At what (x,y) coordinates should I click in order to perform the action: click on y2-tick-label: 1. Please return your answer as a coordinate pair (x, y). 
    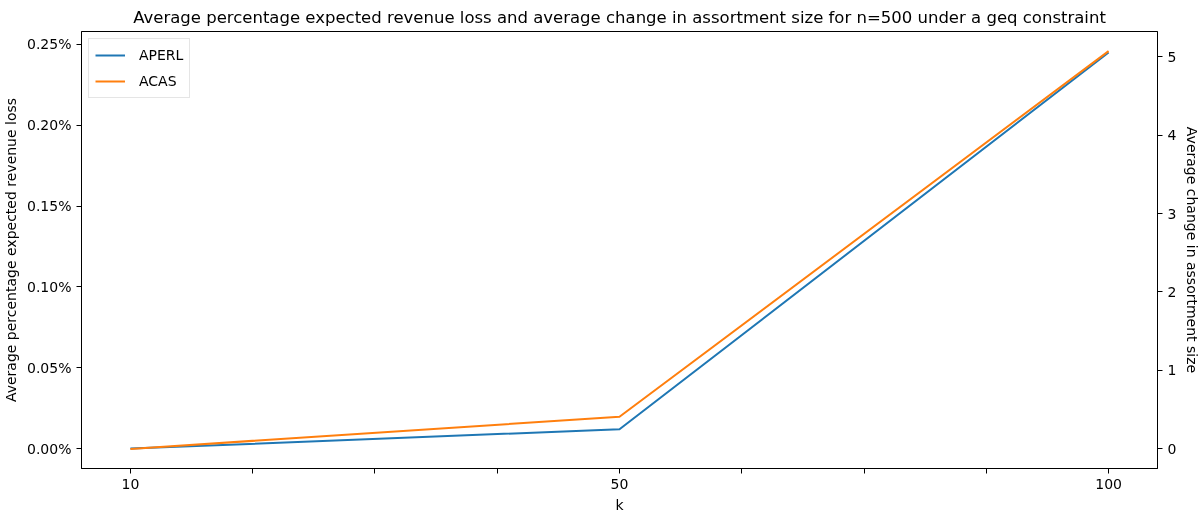
    Looking at the image, I should click on (1172, 370).